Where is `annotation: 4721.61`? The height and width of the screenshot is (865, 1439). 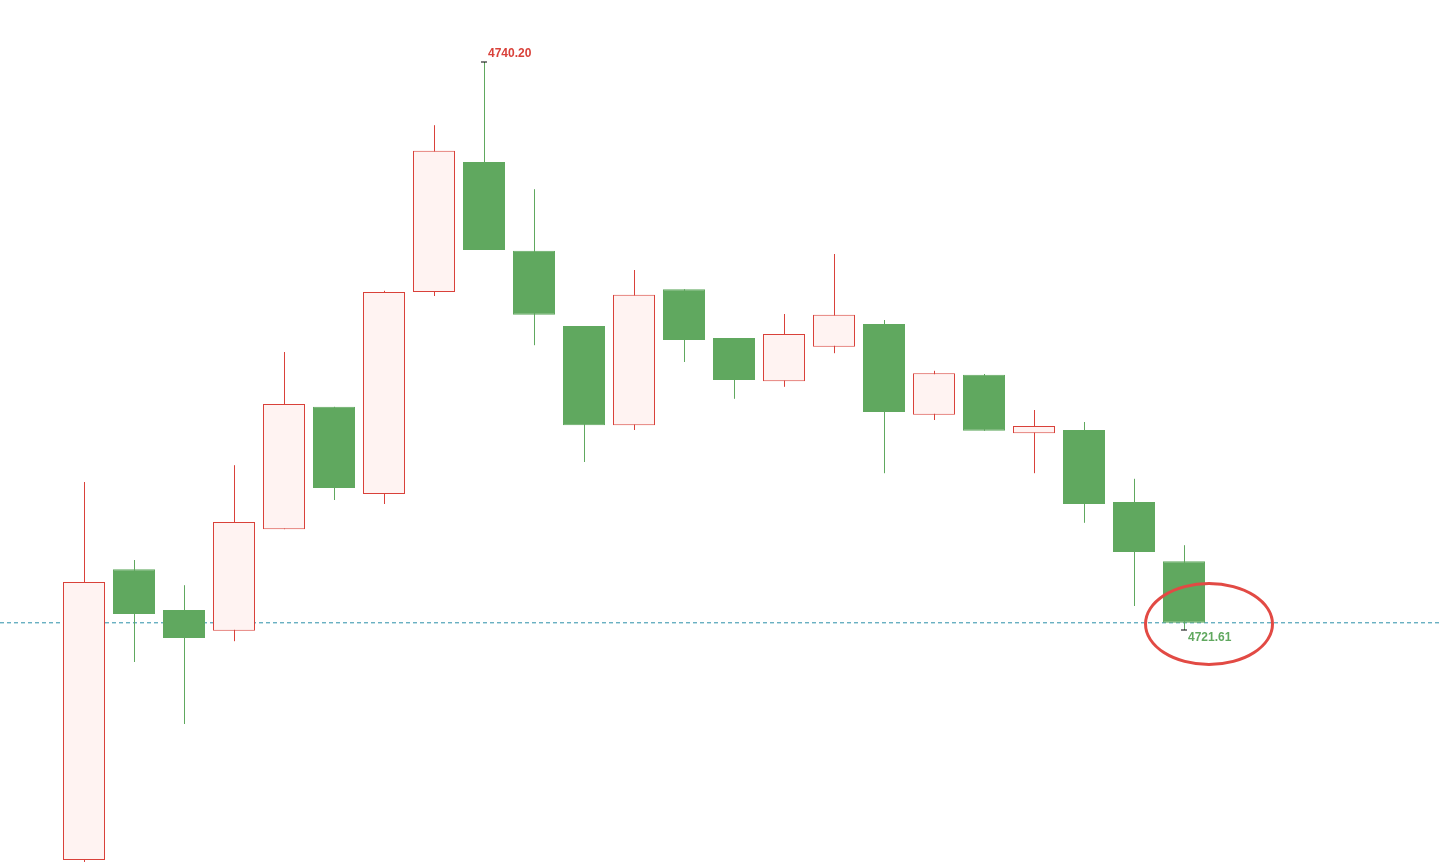
annotation: 4721.61 is located at coordinates (1210, 637).